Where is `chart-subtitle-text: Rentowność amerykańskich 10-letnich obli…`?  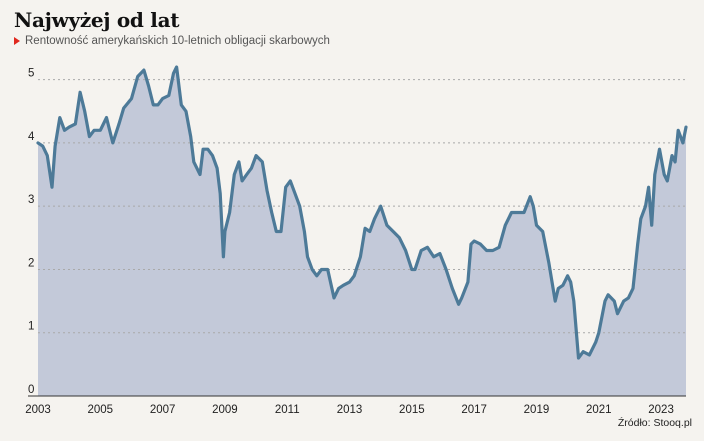
chart-subtitle-text: Rentowność amerykańskich 10-letnich obli… is located at coordinates (177, 41).